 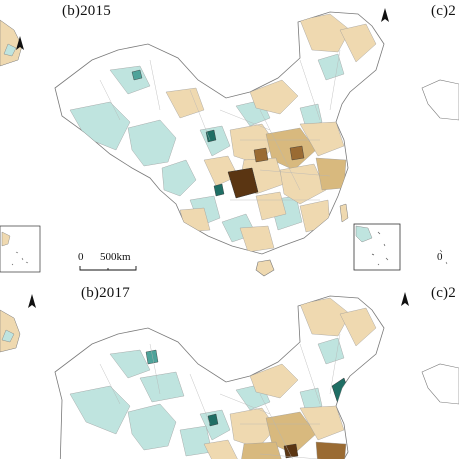 What do you see at coordinates (440, 242) in the screenshot?
I see `right-partial-panel` at bounding box center [440, 242].